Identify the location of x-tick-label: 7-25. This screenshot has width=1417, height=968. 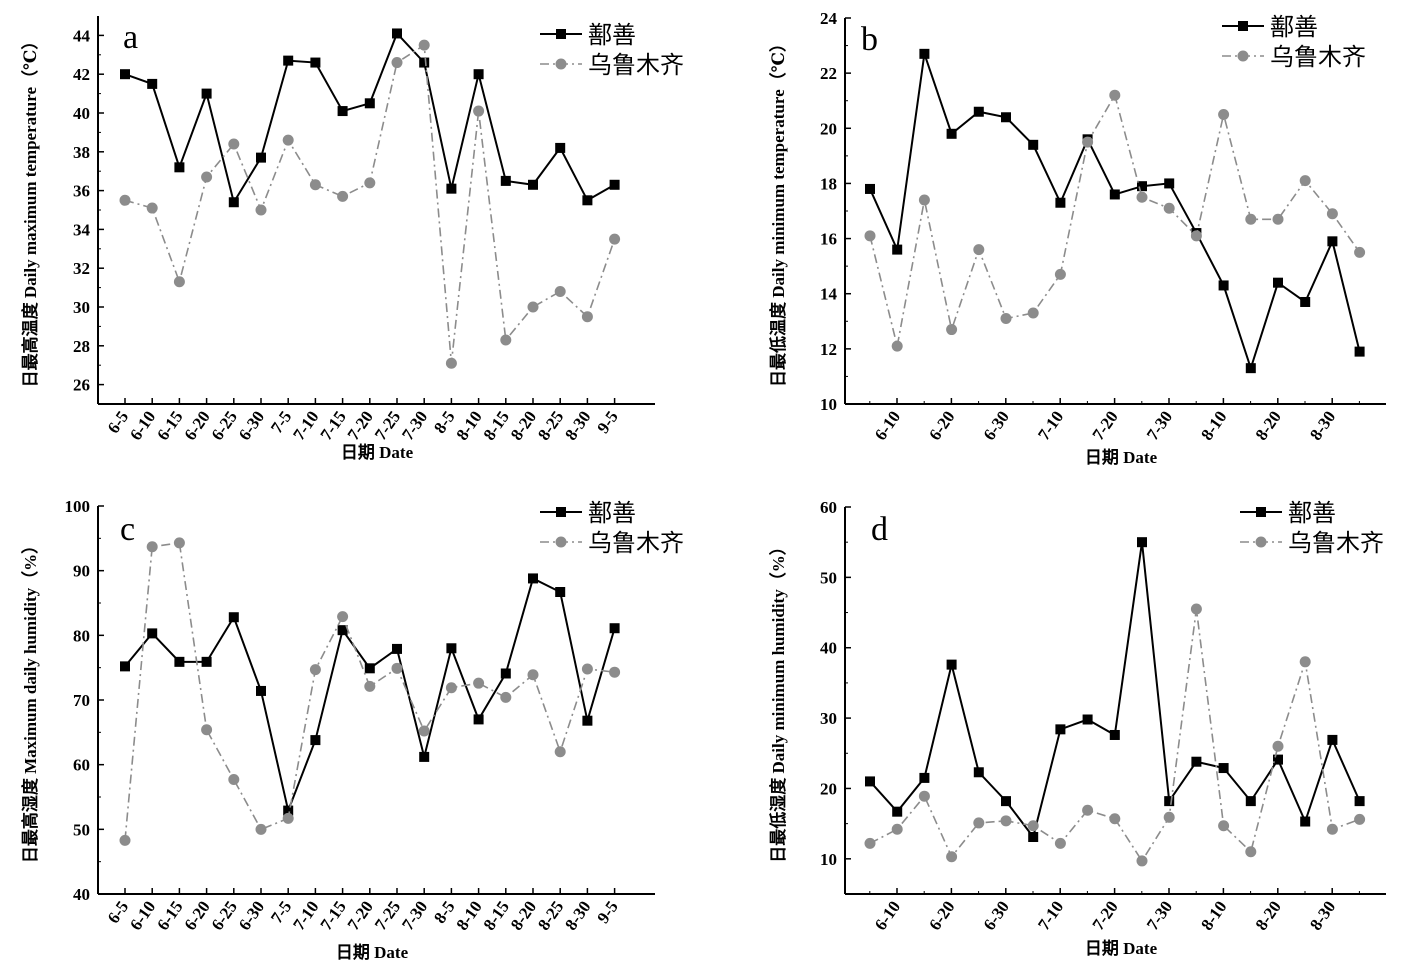
(387, 915).